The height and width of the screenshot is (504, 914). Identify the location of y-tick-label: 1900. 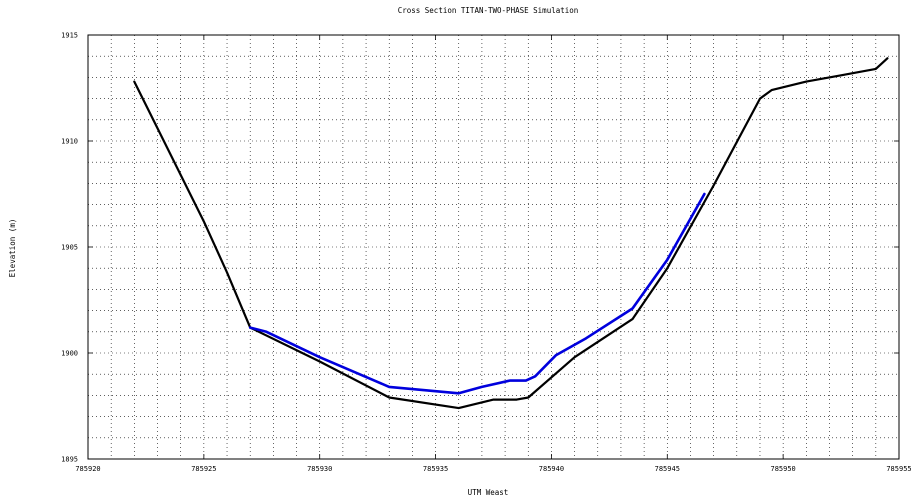
(69, 354).